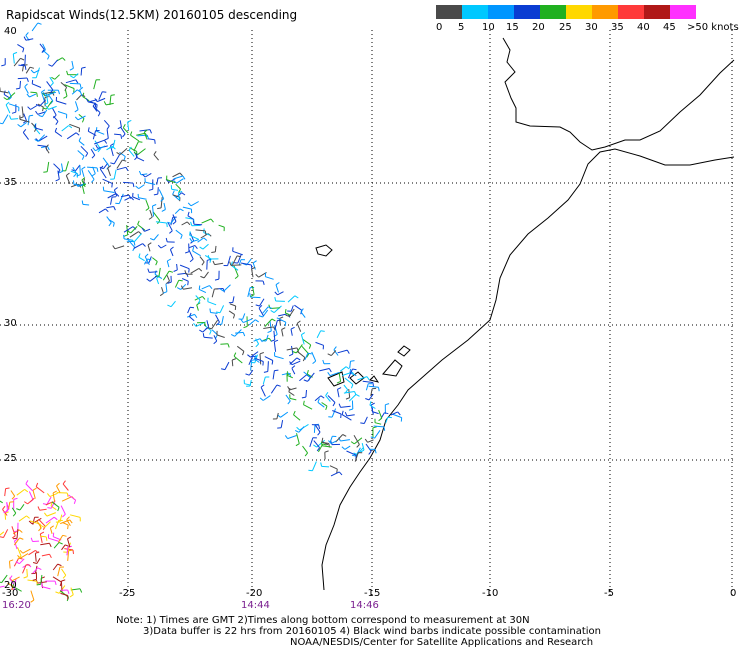 The height and width of the screenshot is (650, 740). Describe the element at coordinates (475, 12) in the screenshot. I see `colorbar-segment` at that location.